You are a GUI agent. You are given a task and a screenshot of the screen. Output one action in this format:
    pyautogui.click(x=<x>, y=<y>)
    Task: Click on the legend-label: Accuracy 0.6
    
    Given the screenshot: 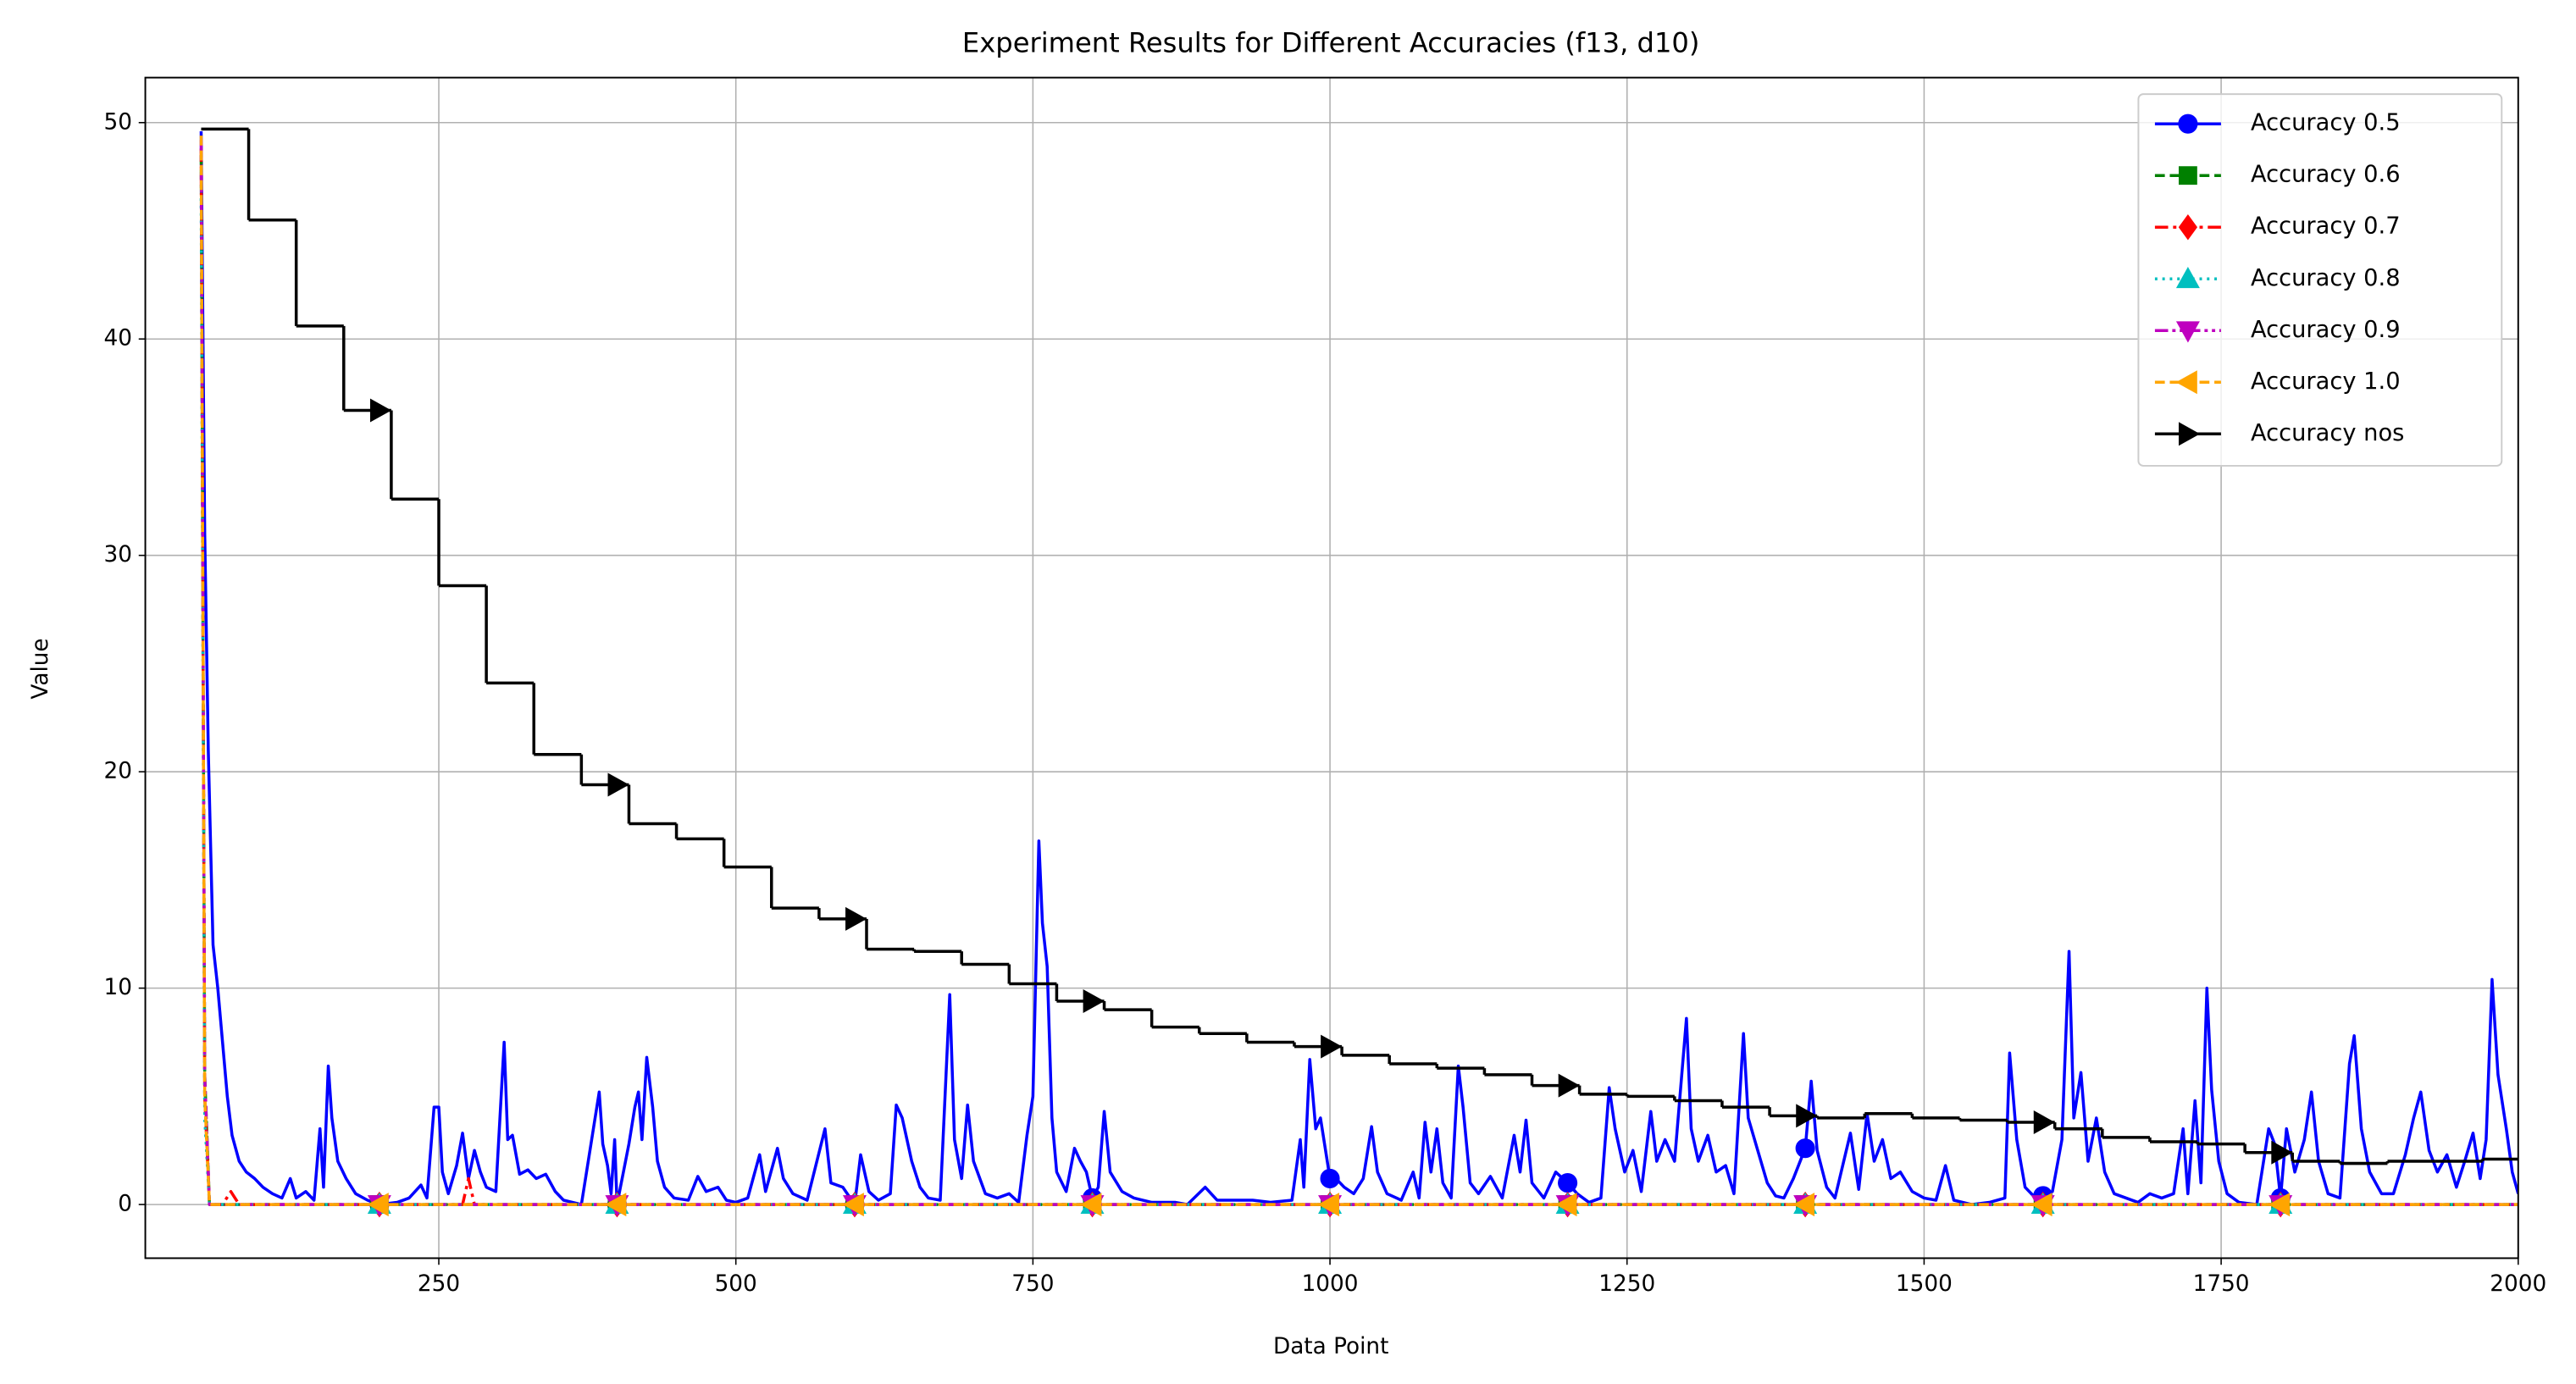 What is the action you would take?
    pyautogui.click(x=2326, y=175)
    